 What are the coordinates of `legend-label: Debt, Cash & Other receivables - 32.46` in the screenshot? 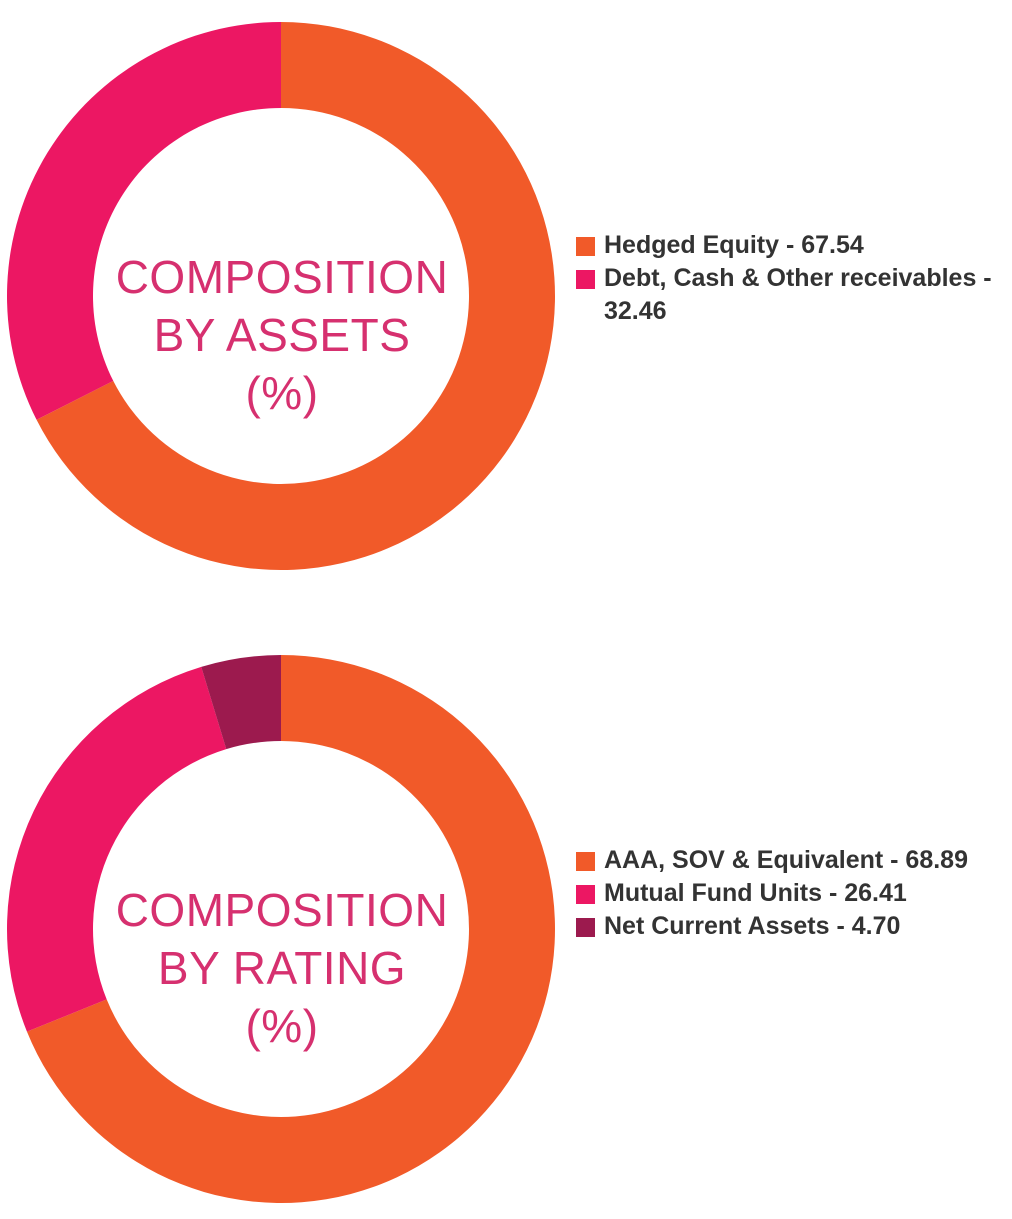 It's located at (798, 294).